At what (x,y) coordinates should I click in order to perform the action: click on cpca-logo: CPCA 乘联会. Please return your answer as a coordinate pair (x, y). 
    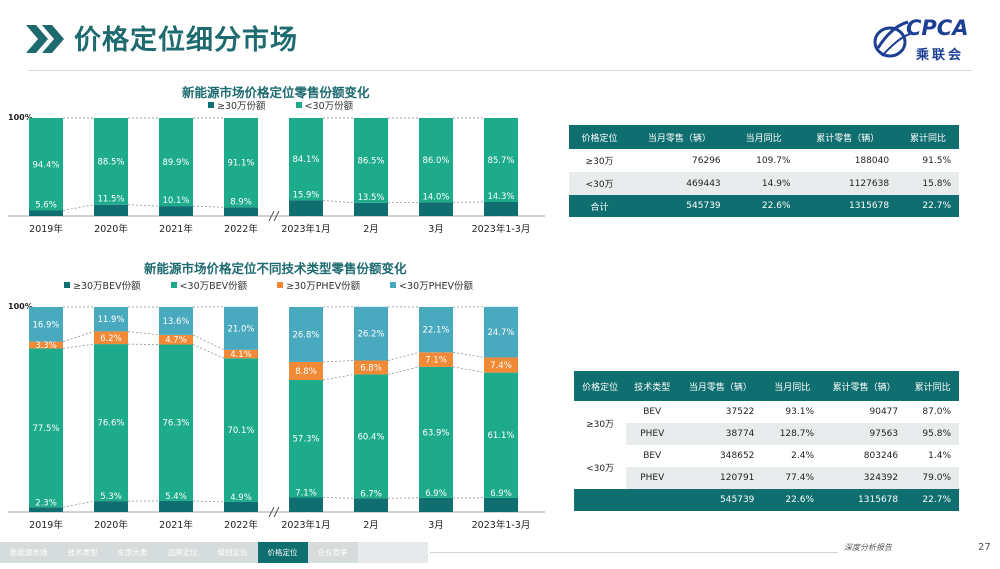
    Looking at the image, I should click on (928, 41).